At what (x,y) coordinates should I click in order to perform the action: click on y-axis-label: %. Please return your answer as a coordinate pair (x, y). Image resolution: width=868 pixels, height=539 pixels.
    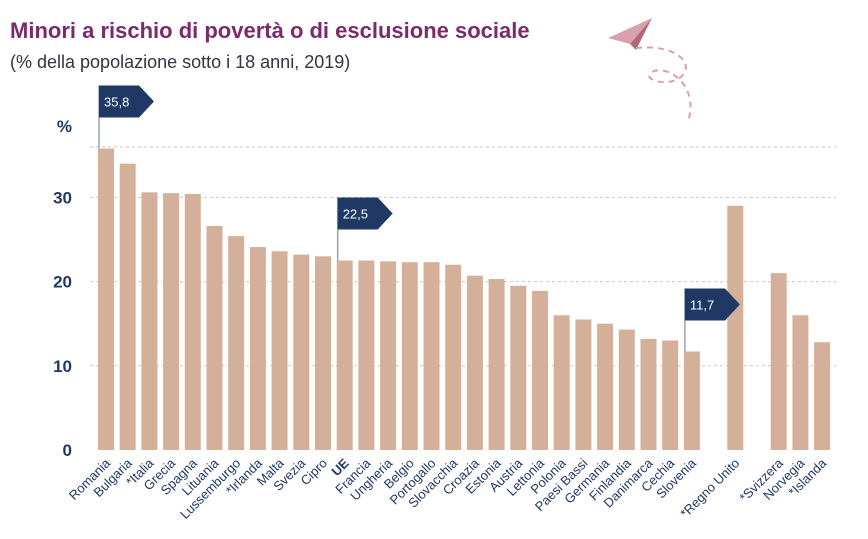
    Looking at the image, I should click on (64, 126).